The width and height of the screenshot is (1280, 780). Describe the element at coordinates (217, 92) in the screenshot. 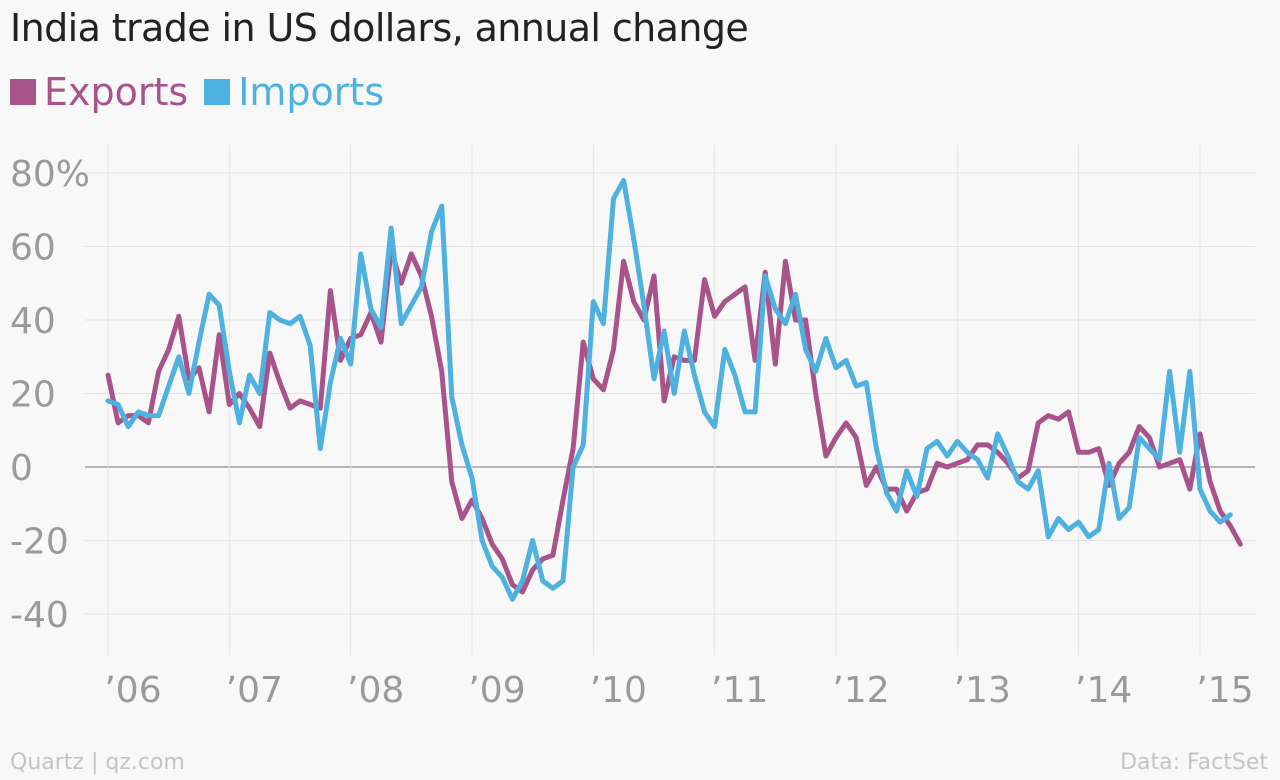

I see `legend-swatch-imports` at that location.